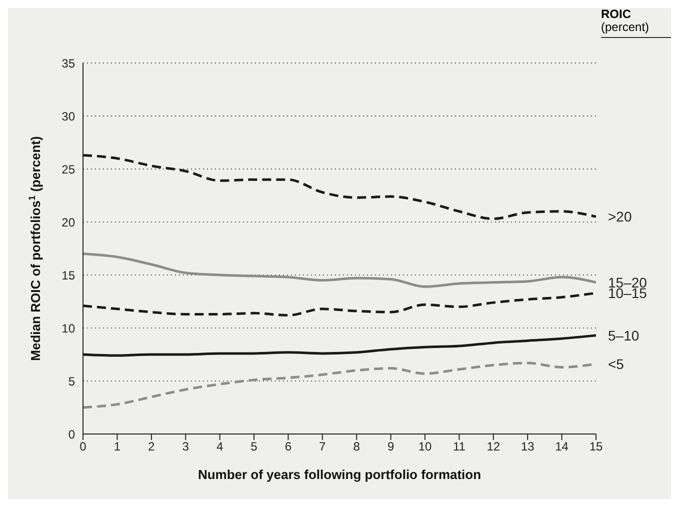 The image size is (679, 507). What do you see at coordinates (390, 447) in the screenshot?
I see `x-tick-label: 9` at bounding box center [390, 447].